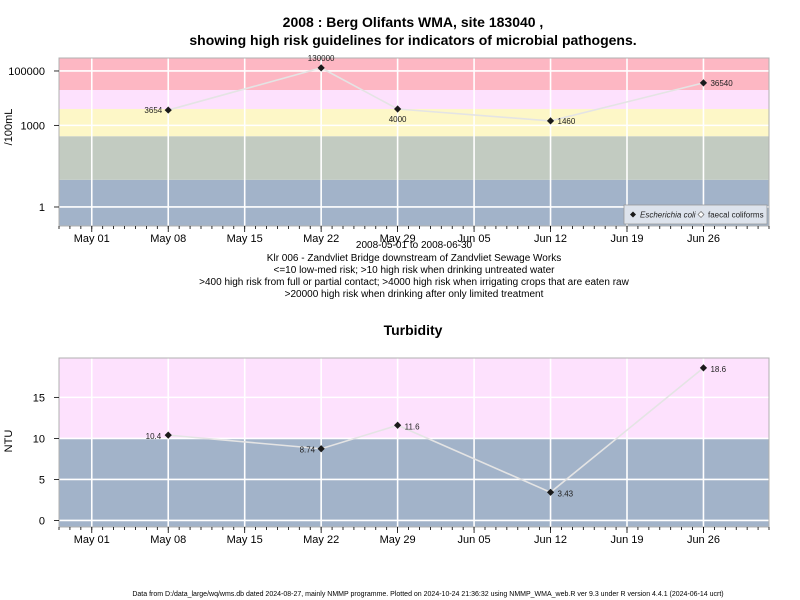  What do you see at coordinates (42, 480) in the screenshot?
I see `y-tick-label: 5` at bounding box center [42, 480].